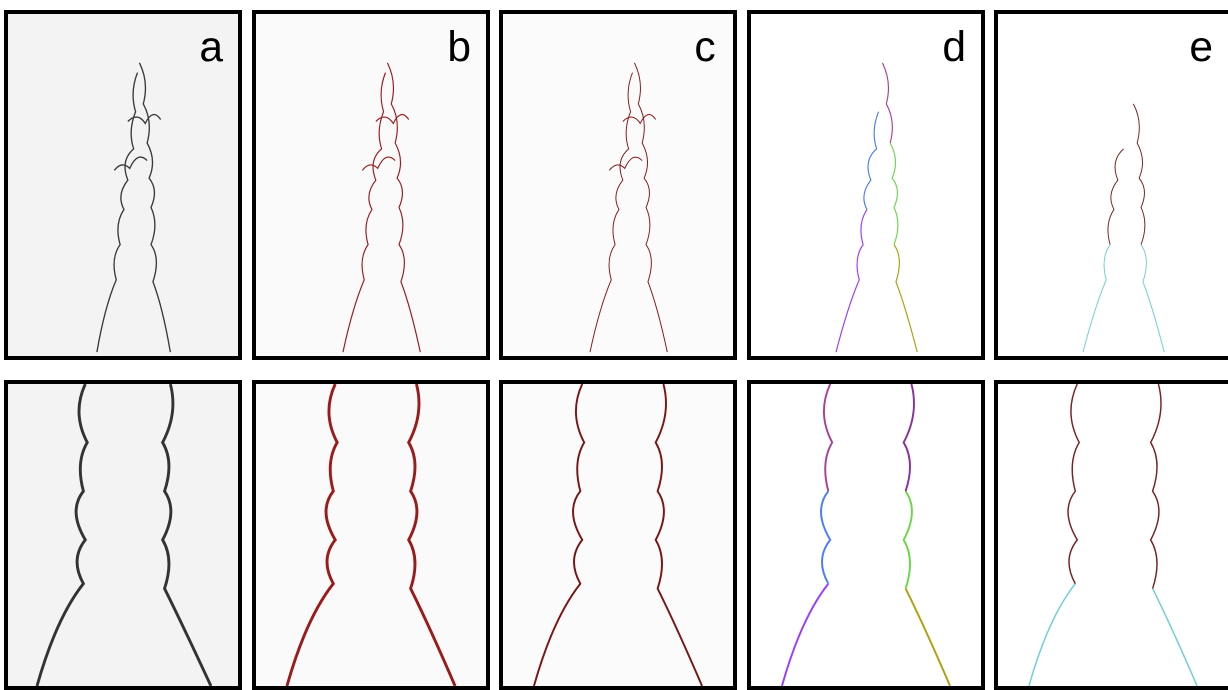 Image resolution: width=1228 pixels, height=690 pixels. I want to click on panel-c-zoom-view, so click(618, 535).